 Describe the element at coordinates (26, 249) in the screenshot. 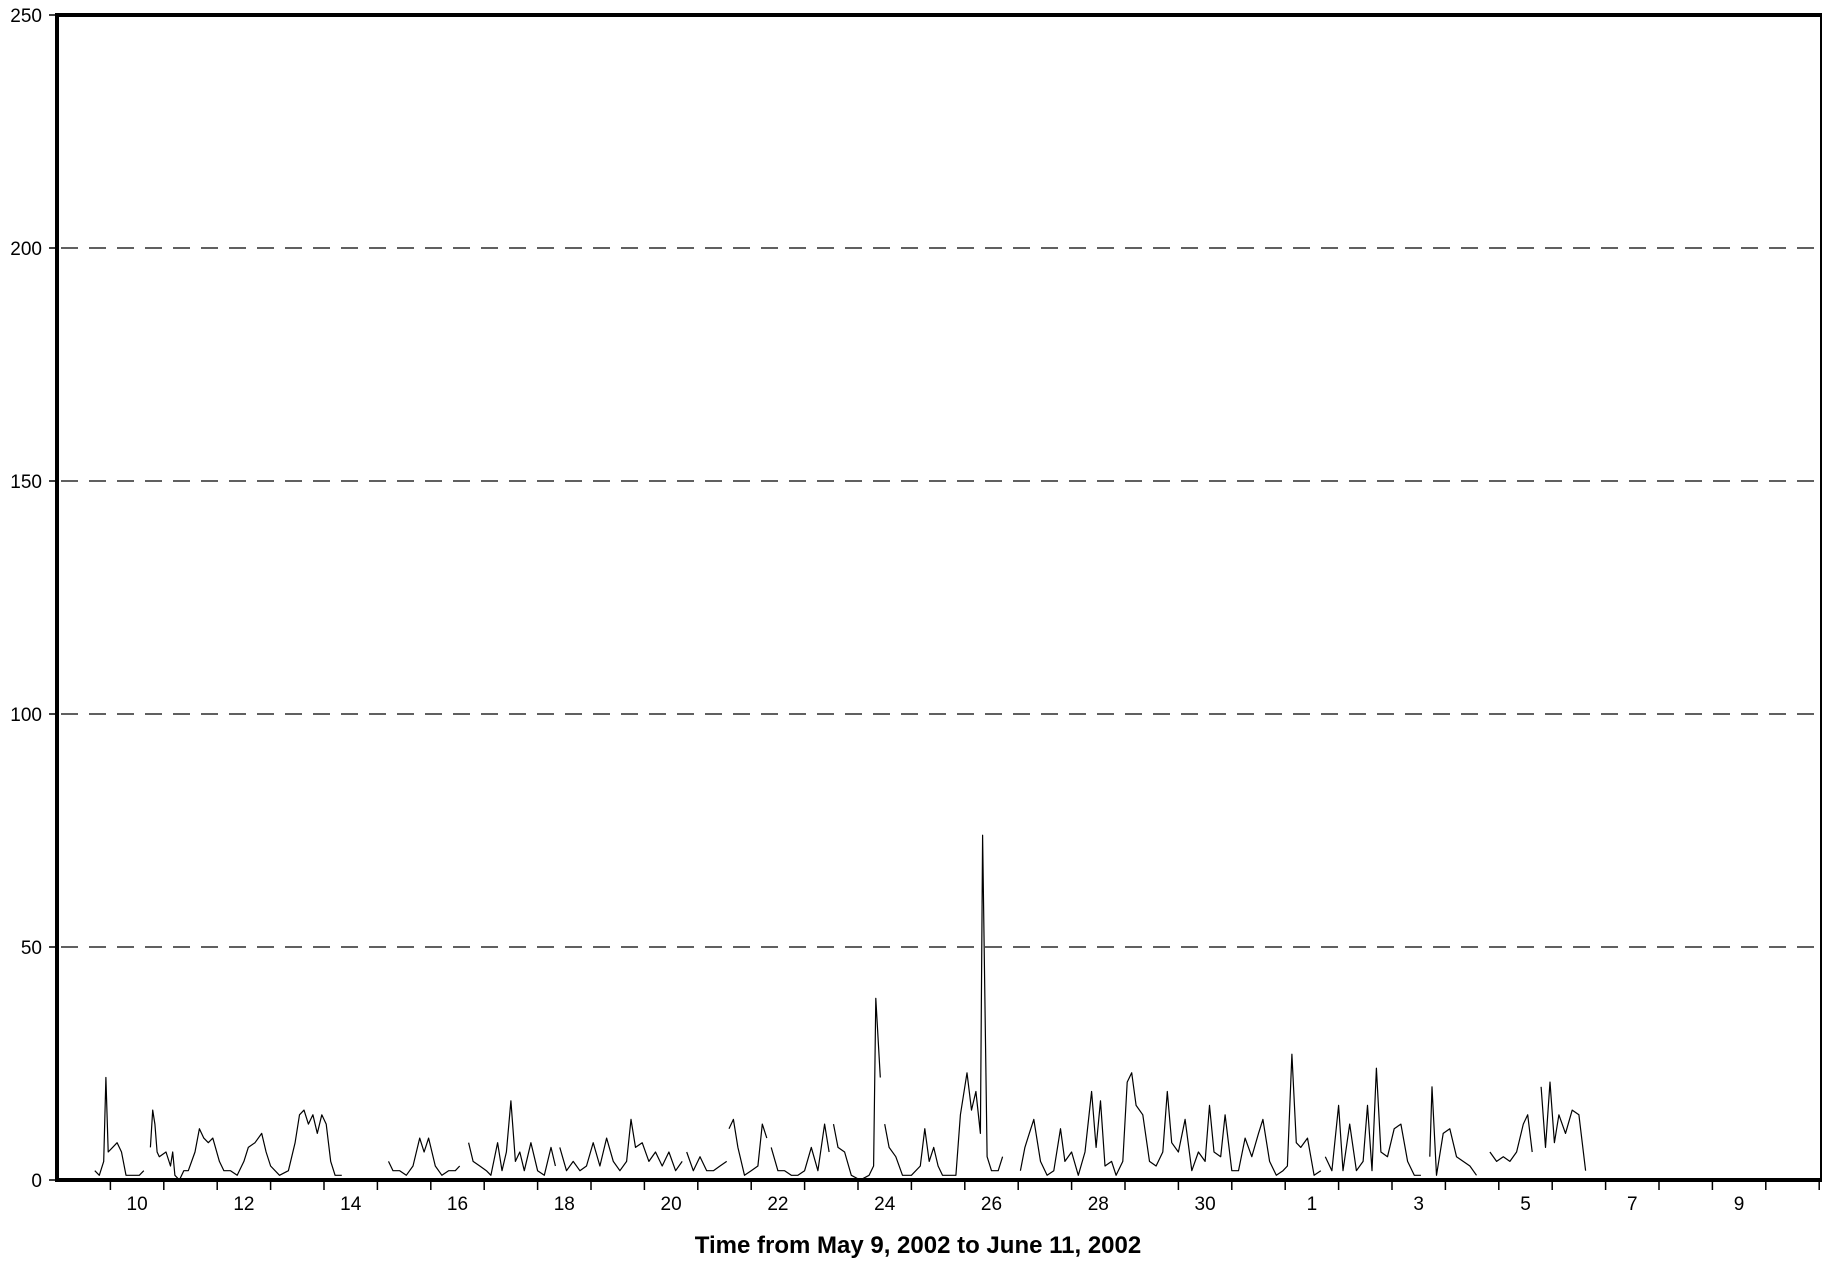

I see `y-tick-label-200: 200` at that location.